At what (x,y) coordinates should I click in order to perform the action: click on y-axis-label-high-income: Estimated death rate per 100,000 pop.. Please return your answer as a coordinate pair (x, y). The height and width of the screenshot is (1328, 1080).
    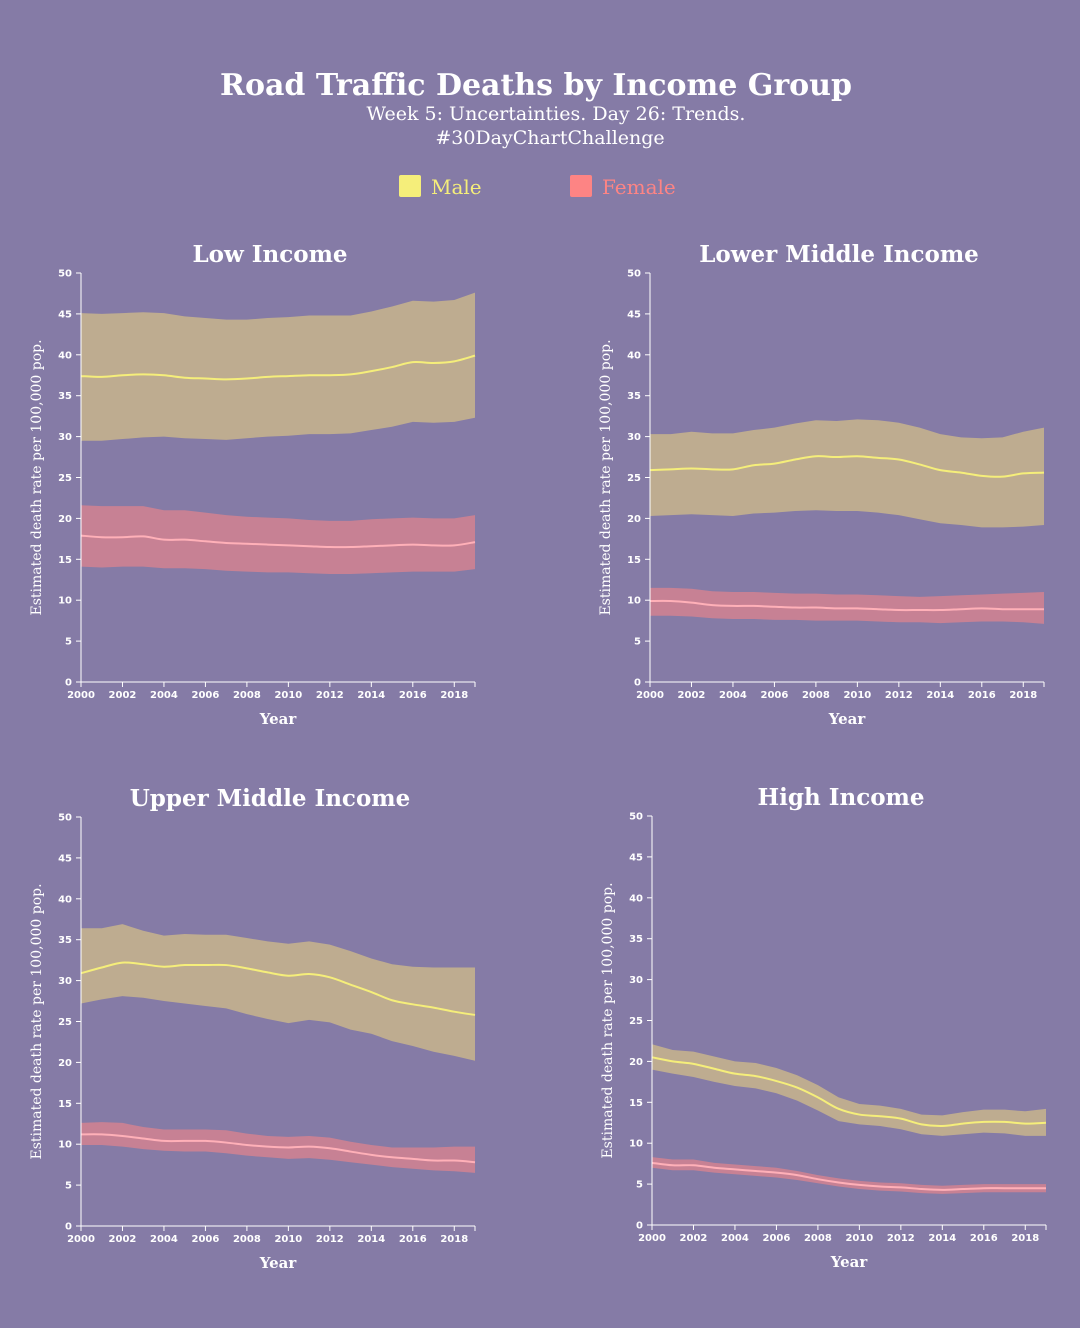
    Looking at the image, I should click on (608, 1020).